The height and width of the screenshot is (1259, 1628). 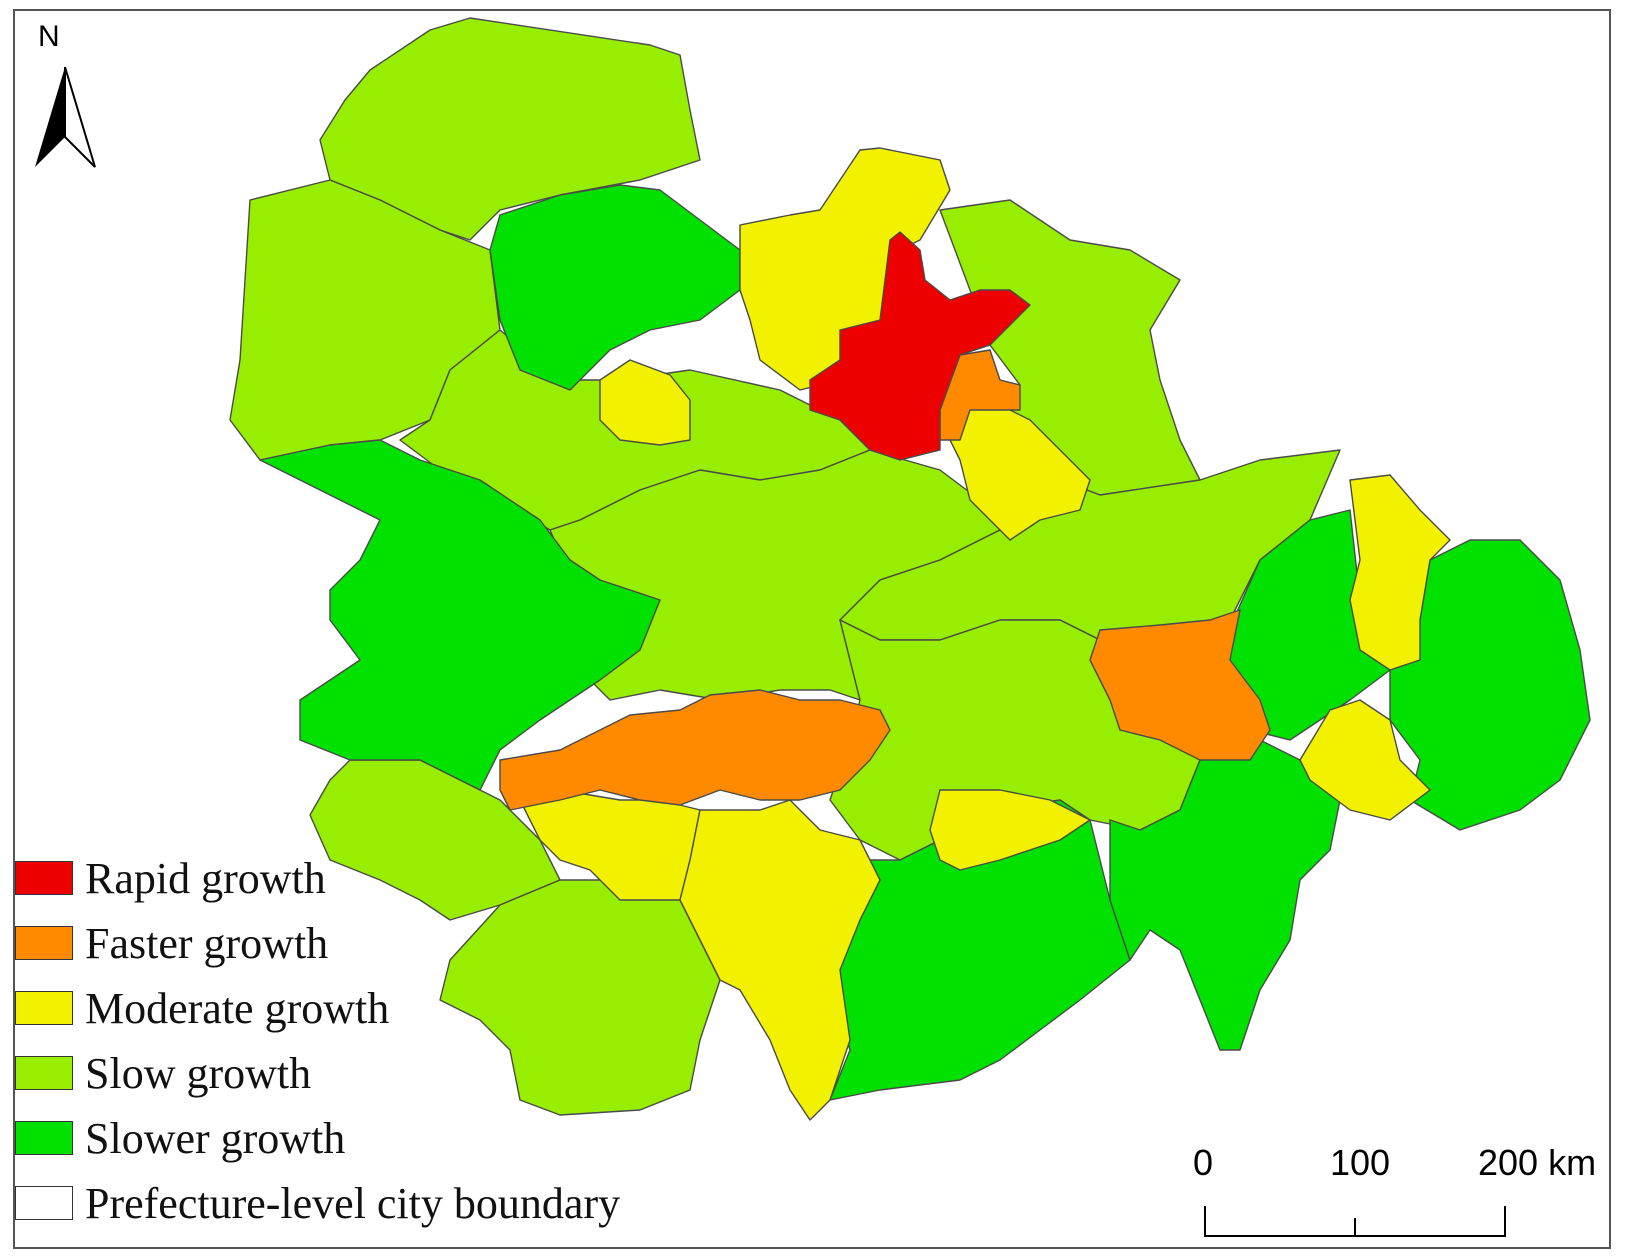 What do you see at coordinates (215, 1138) in the screenshot?
I see `legend-label-slower: Slower growth` at bounding box center [215, 1138].